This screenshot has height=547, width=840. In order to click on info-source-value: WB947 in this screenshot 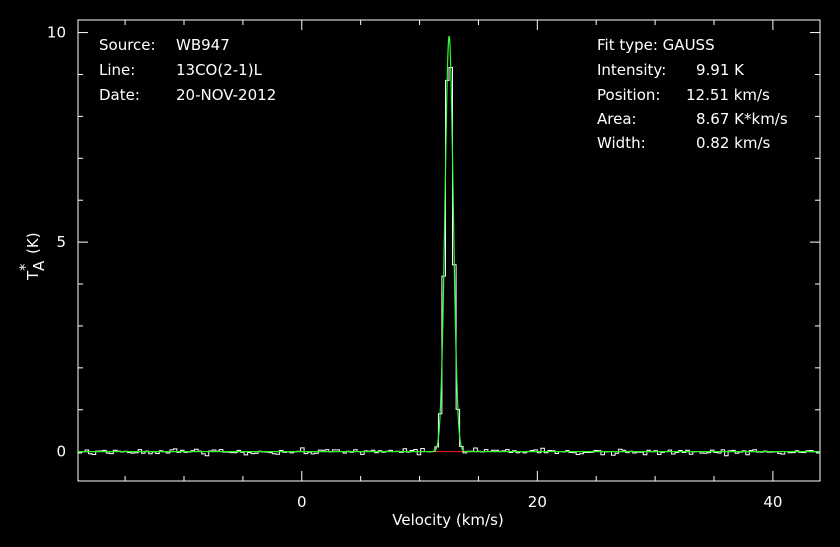, I will do `click(203, 45)`.